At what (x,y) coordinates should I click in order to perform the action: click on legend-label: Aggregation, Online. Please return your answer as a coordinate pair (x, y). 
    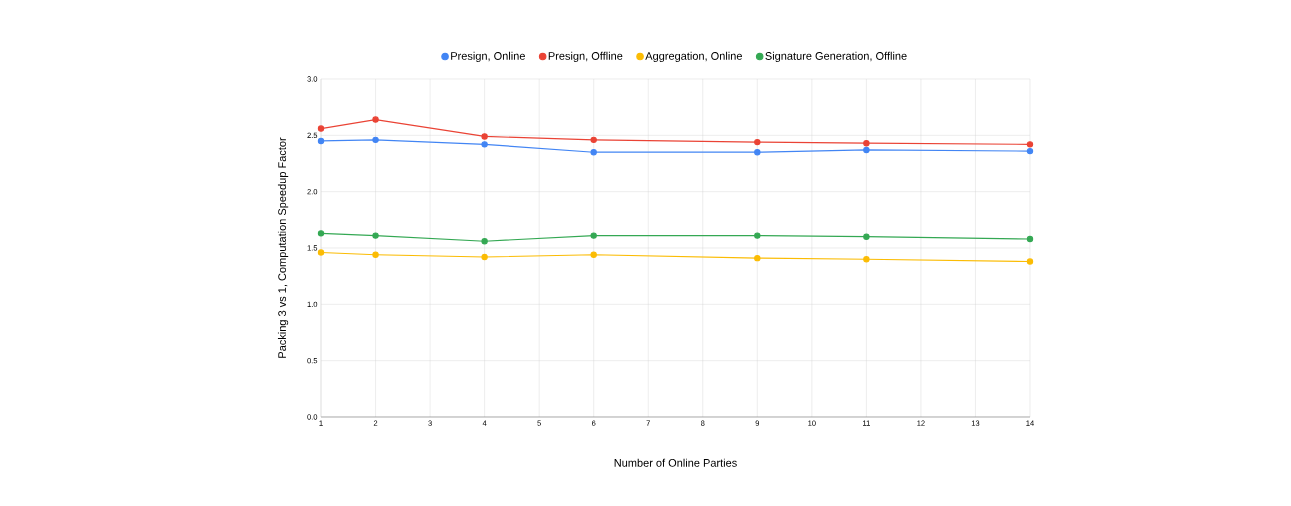
    Looking at the image, I should click on (693, 57).